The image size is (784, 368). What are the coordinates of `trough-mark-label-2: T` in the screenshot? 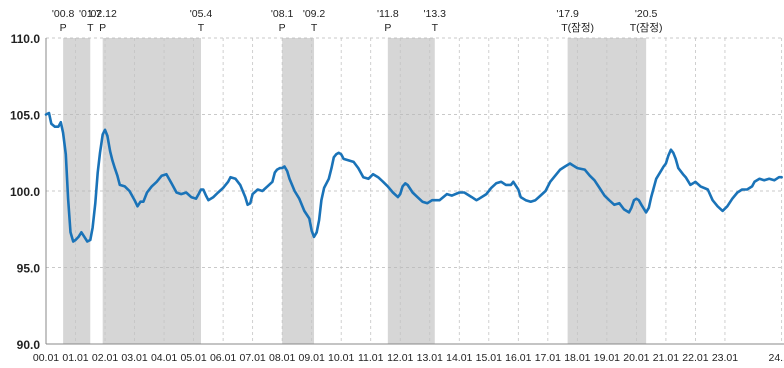 It's located at (201, 28).